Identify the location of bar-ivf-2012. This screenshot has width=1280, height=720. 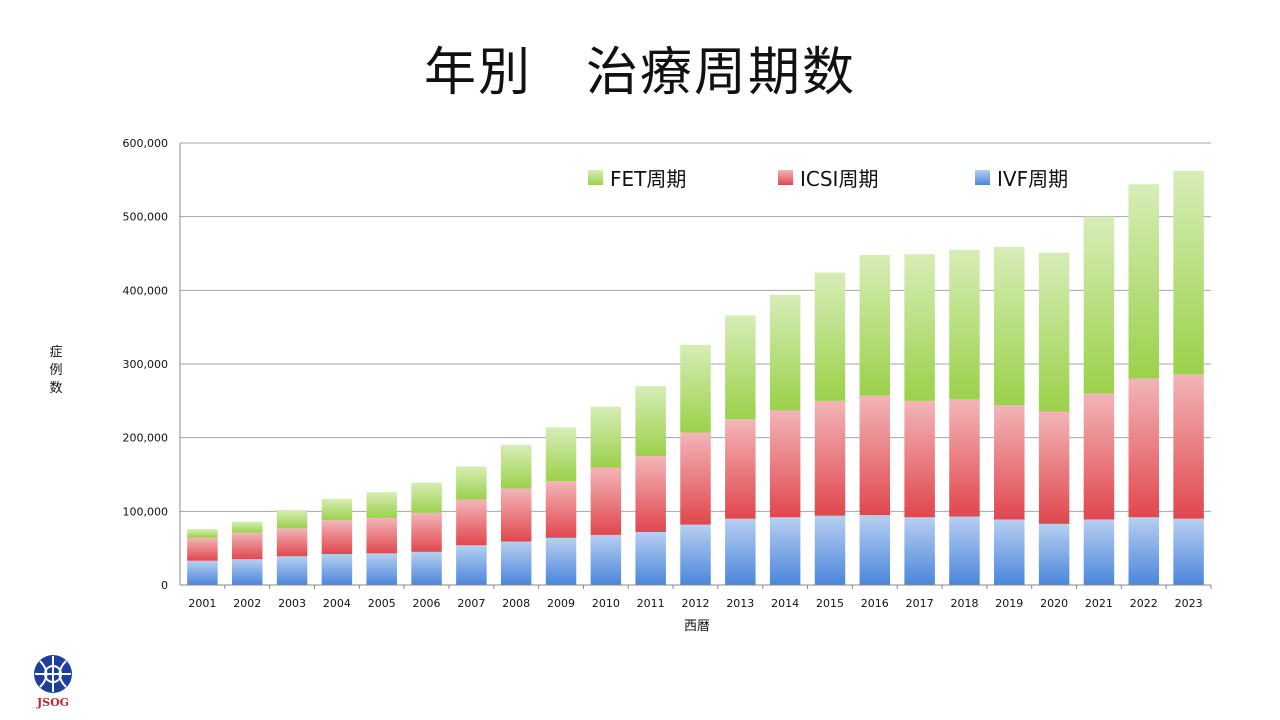
(695, 554).